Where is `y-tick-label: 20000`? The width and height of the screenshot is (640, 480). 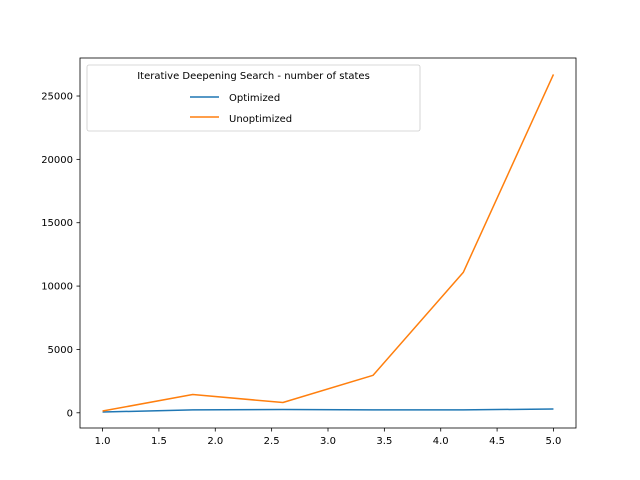
y-tick-label: 20000 is located at coordinates (57, 160).